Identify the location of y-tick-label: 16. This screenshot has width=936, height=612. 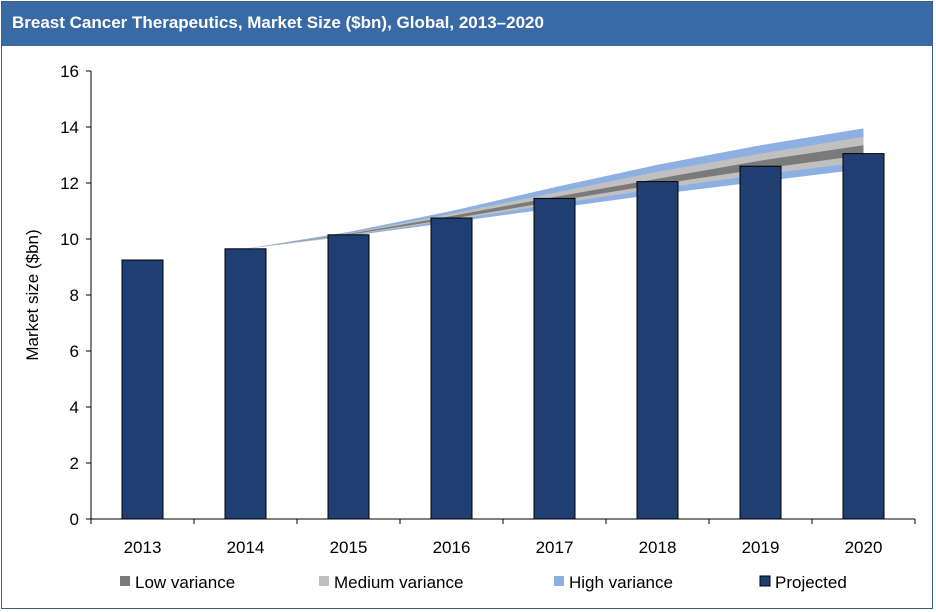
(69, 71).